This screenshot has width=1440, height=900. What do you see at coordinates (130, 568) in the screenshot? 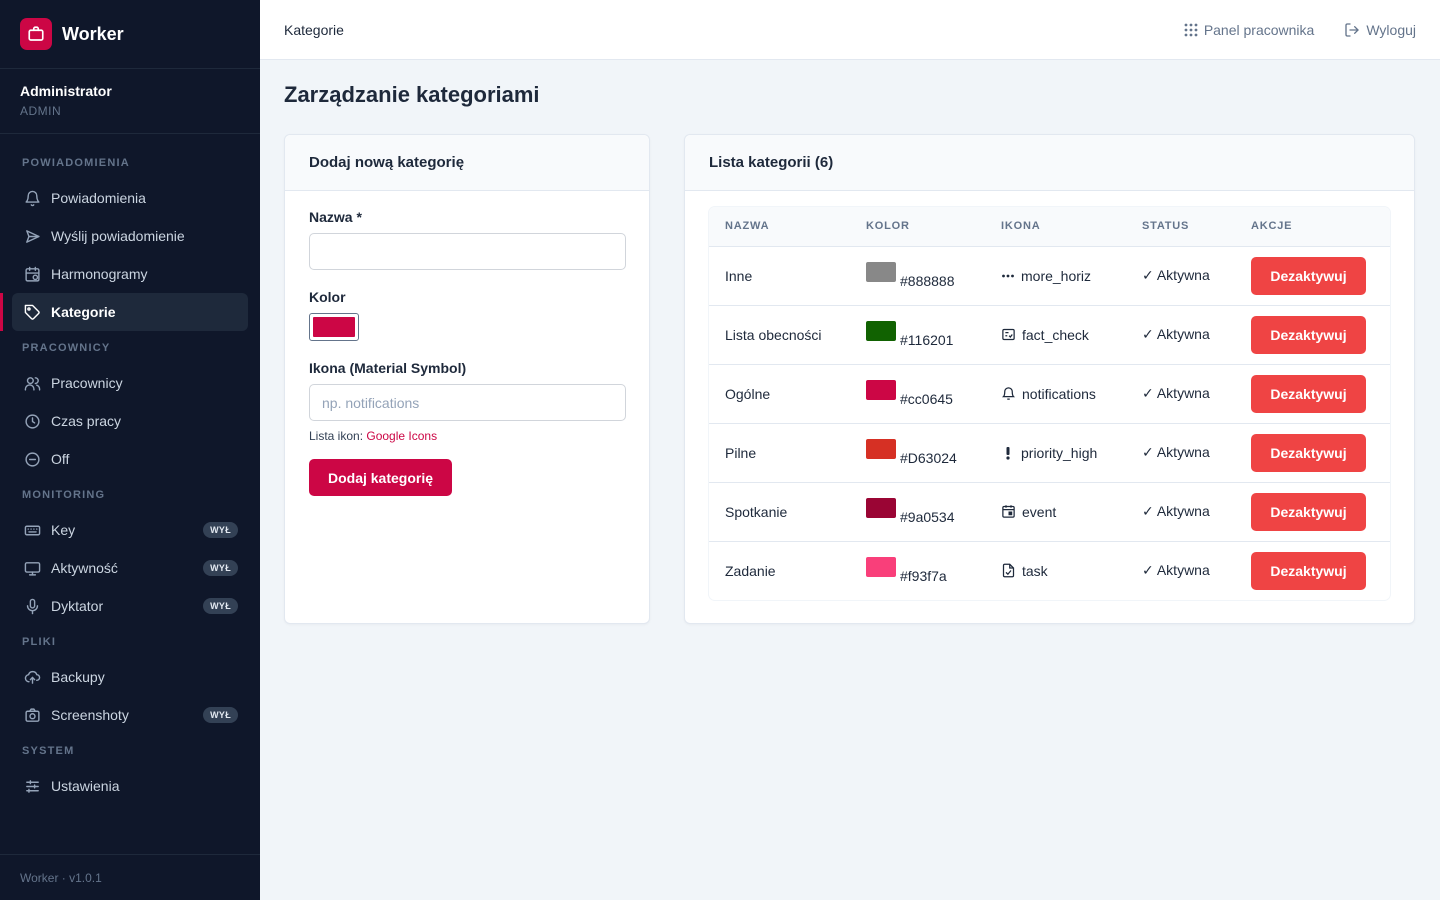
I see `sidebar-item-aktywność: Aktywność WYŁ` at bounding box center [130, 568].